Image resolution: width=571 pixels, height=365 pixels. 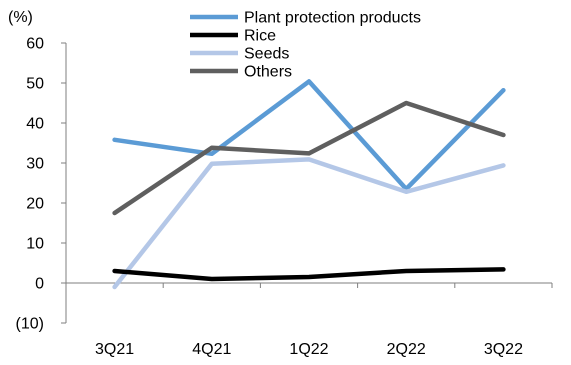 I want to click on y-axis-unit-label: (%), so click(x=20, y=17).